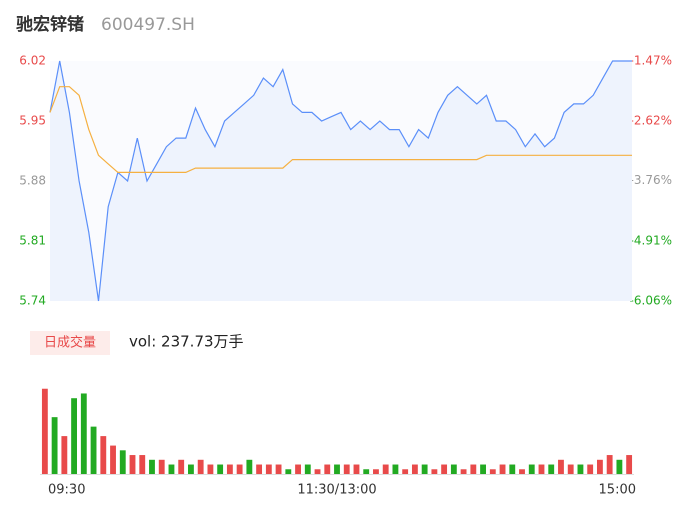 The width and height of the screenshot is (686, 524). I want to click on y2-tick-label: -6.06%, so click(651, 301).